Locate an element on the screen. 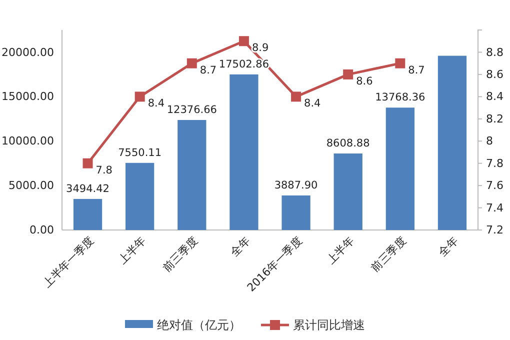  y2-tick-label: 8.2 is located at coordinates (495, 119).